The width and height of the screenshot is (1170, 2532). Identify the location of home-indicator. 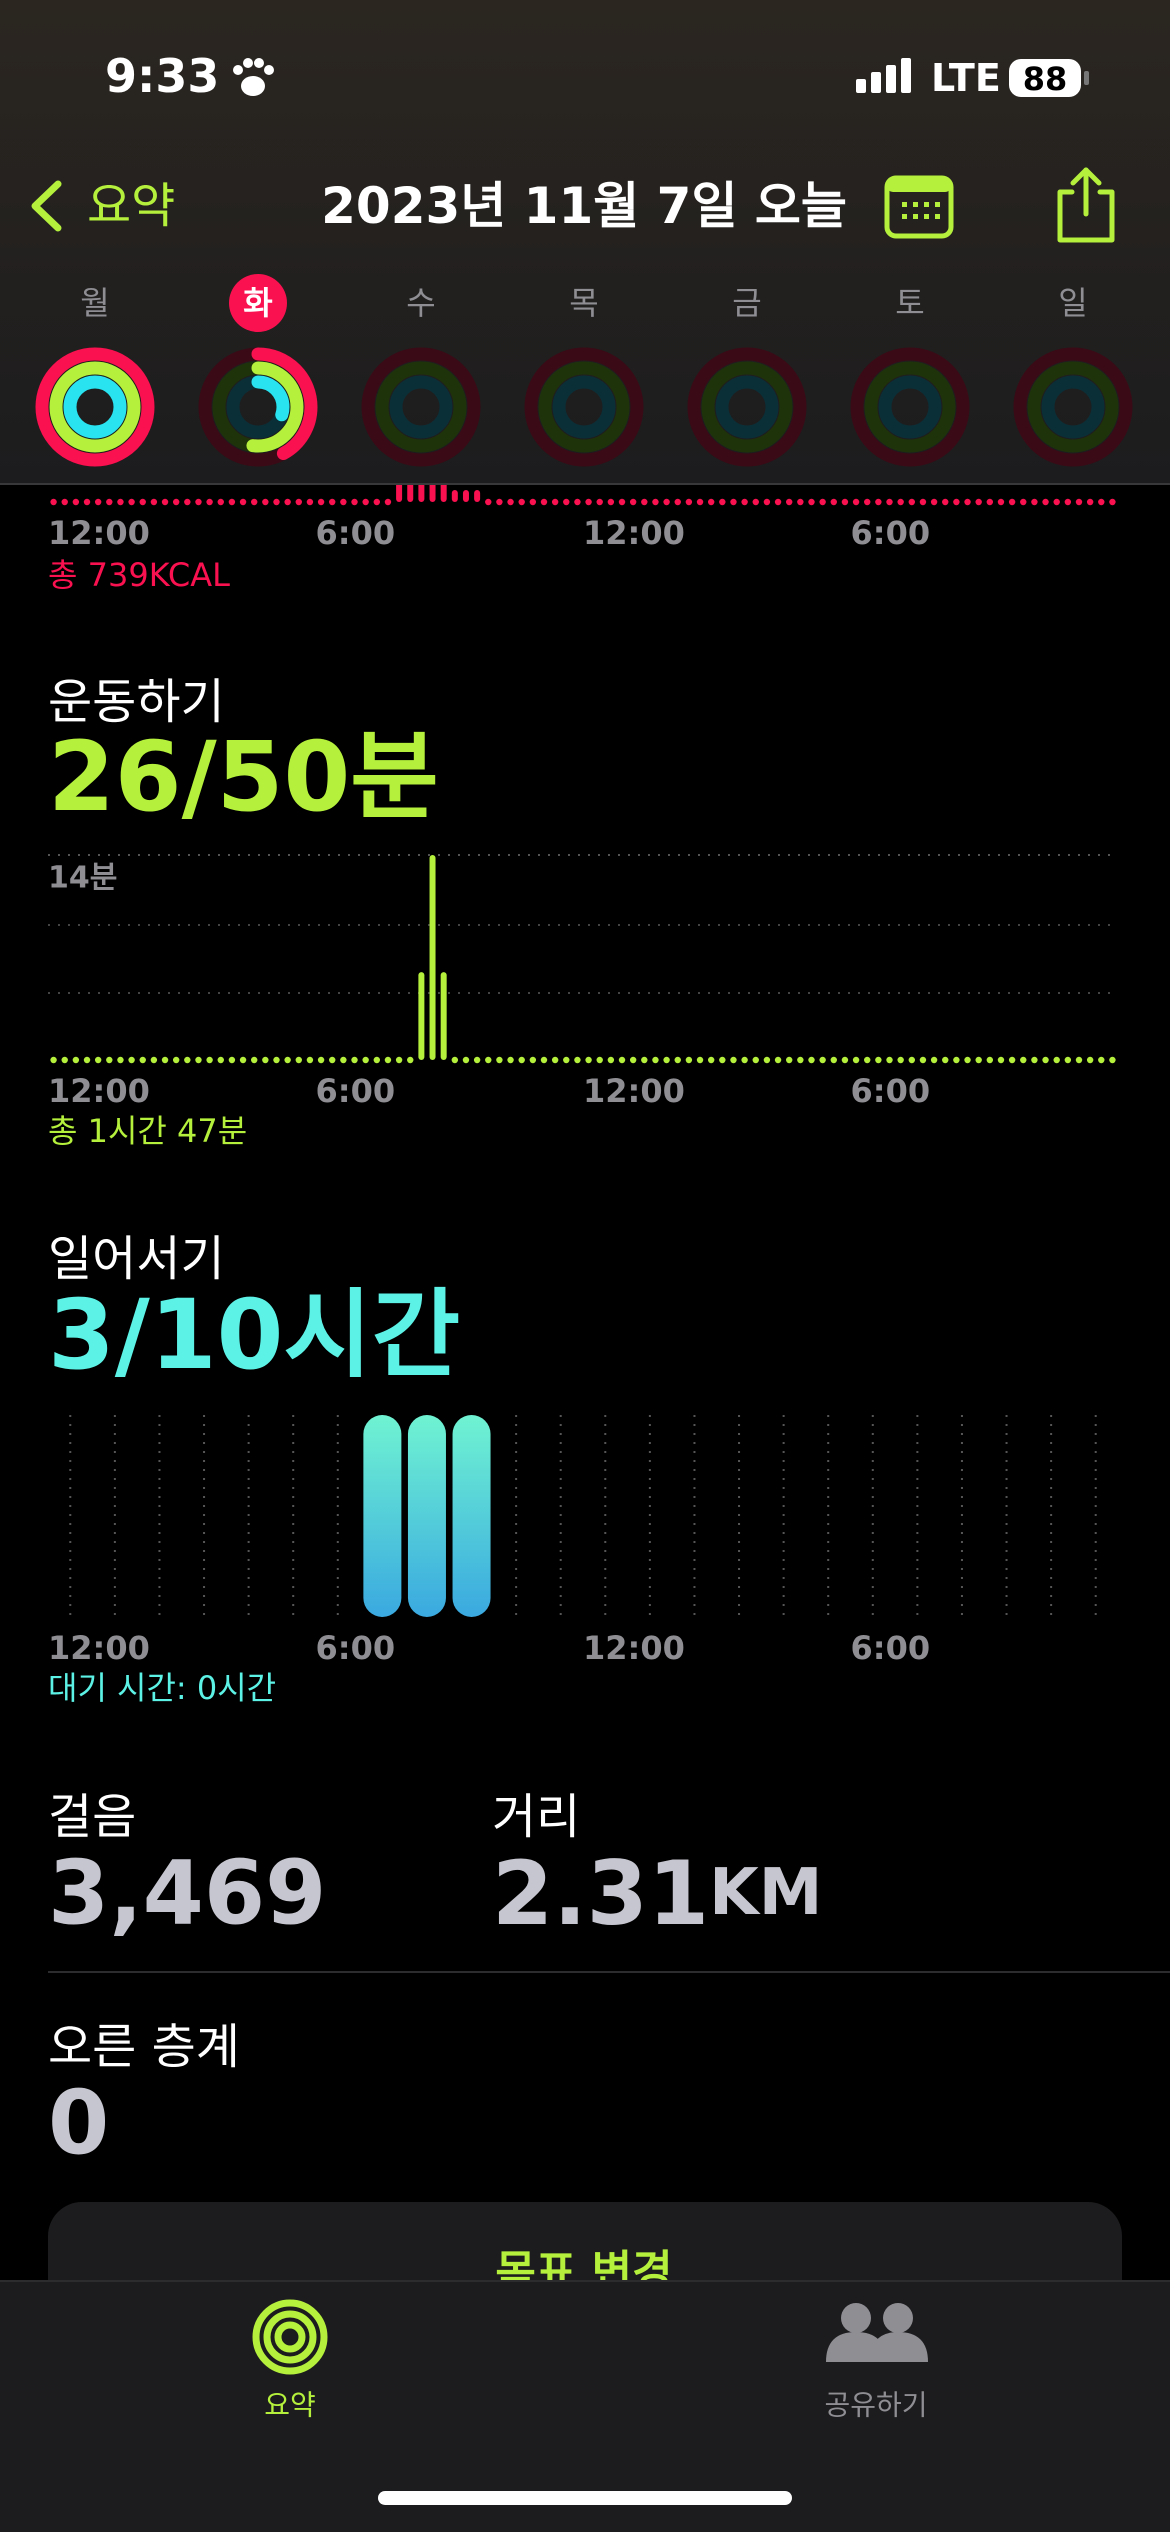
(585, 2498).